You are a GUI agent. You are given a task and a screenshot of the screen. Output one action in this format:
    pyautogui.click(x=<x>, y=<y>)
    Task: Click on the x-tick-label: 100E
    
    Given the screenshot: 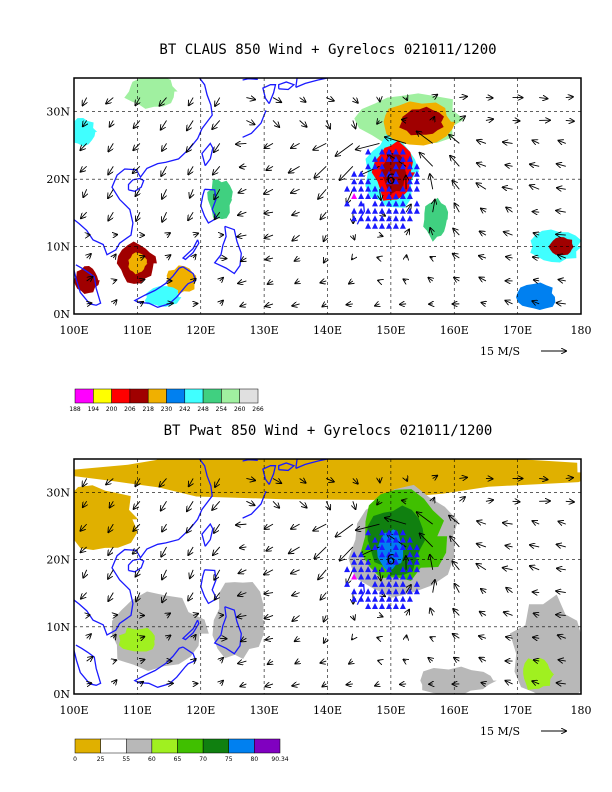 What is the action you would take?
    pyautogui.click(x=73, y=330)
    